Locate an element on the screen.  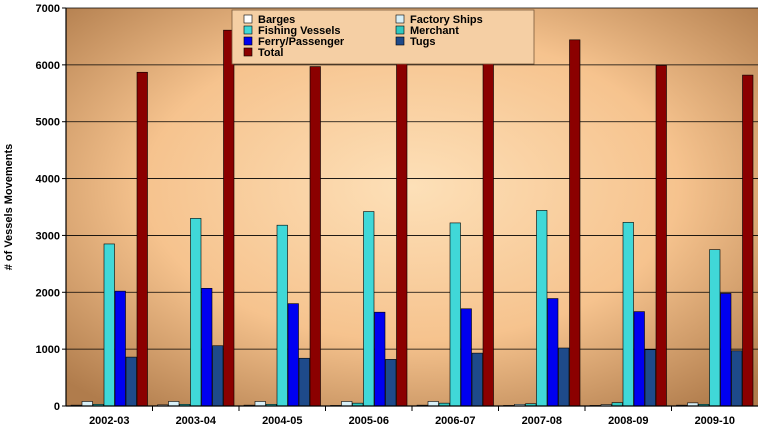
y-tick-label: 0 is located at coordinates (57, 407).